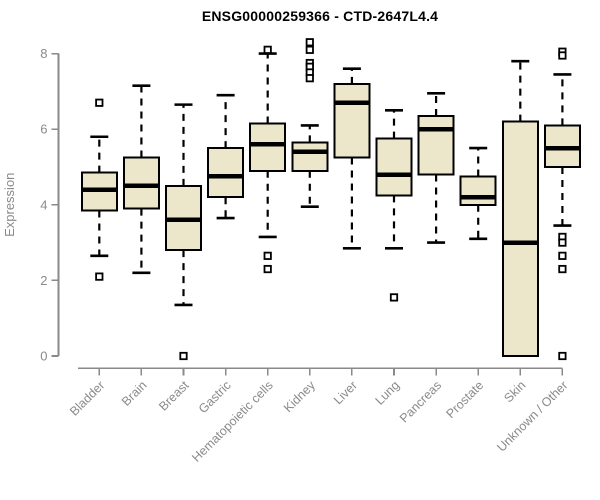  I want to click on box-kidney, so click(310, 123).